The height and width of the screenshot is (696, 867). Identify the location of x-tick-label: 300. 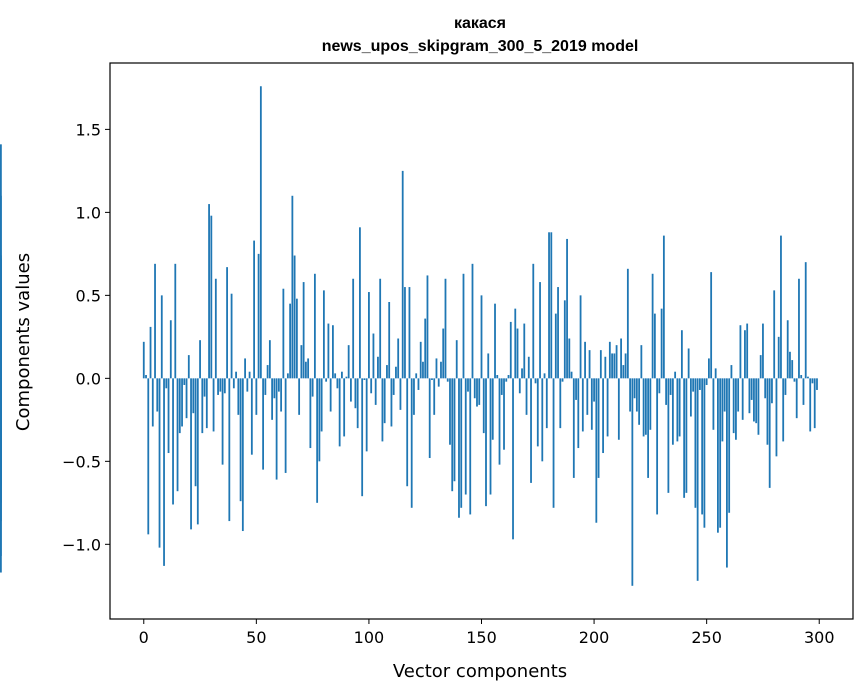
(819, 637).